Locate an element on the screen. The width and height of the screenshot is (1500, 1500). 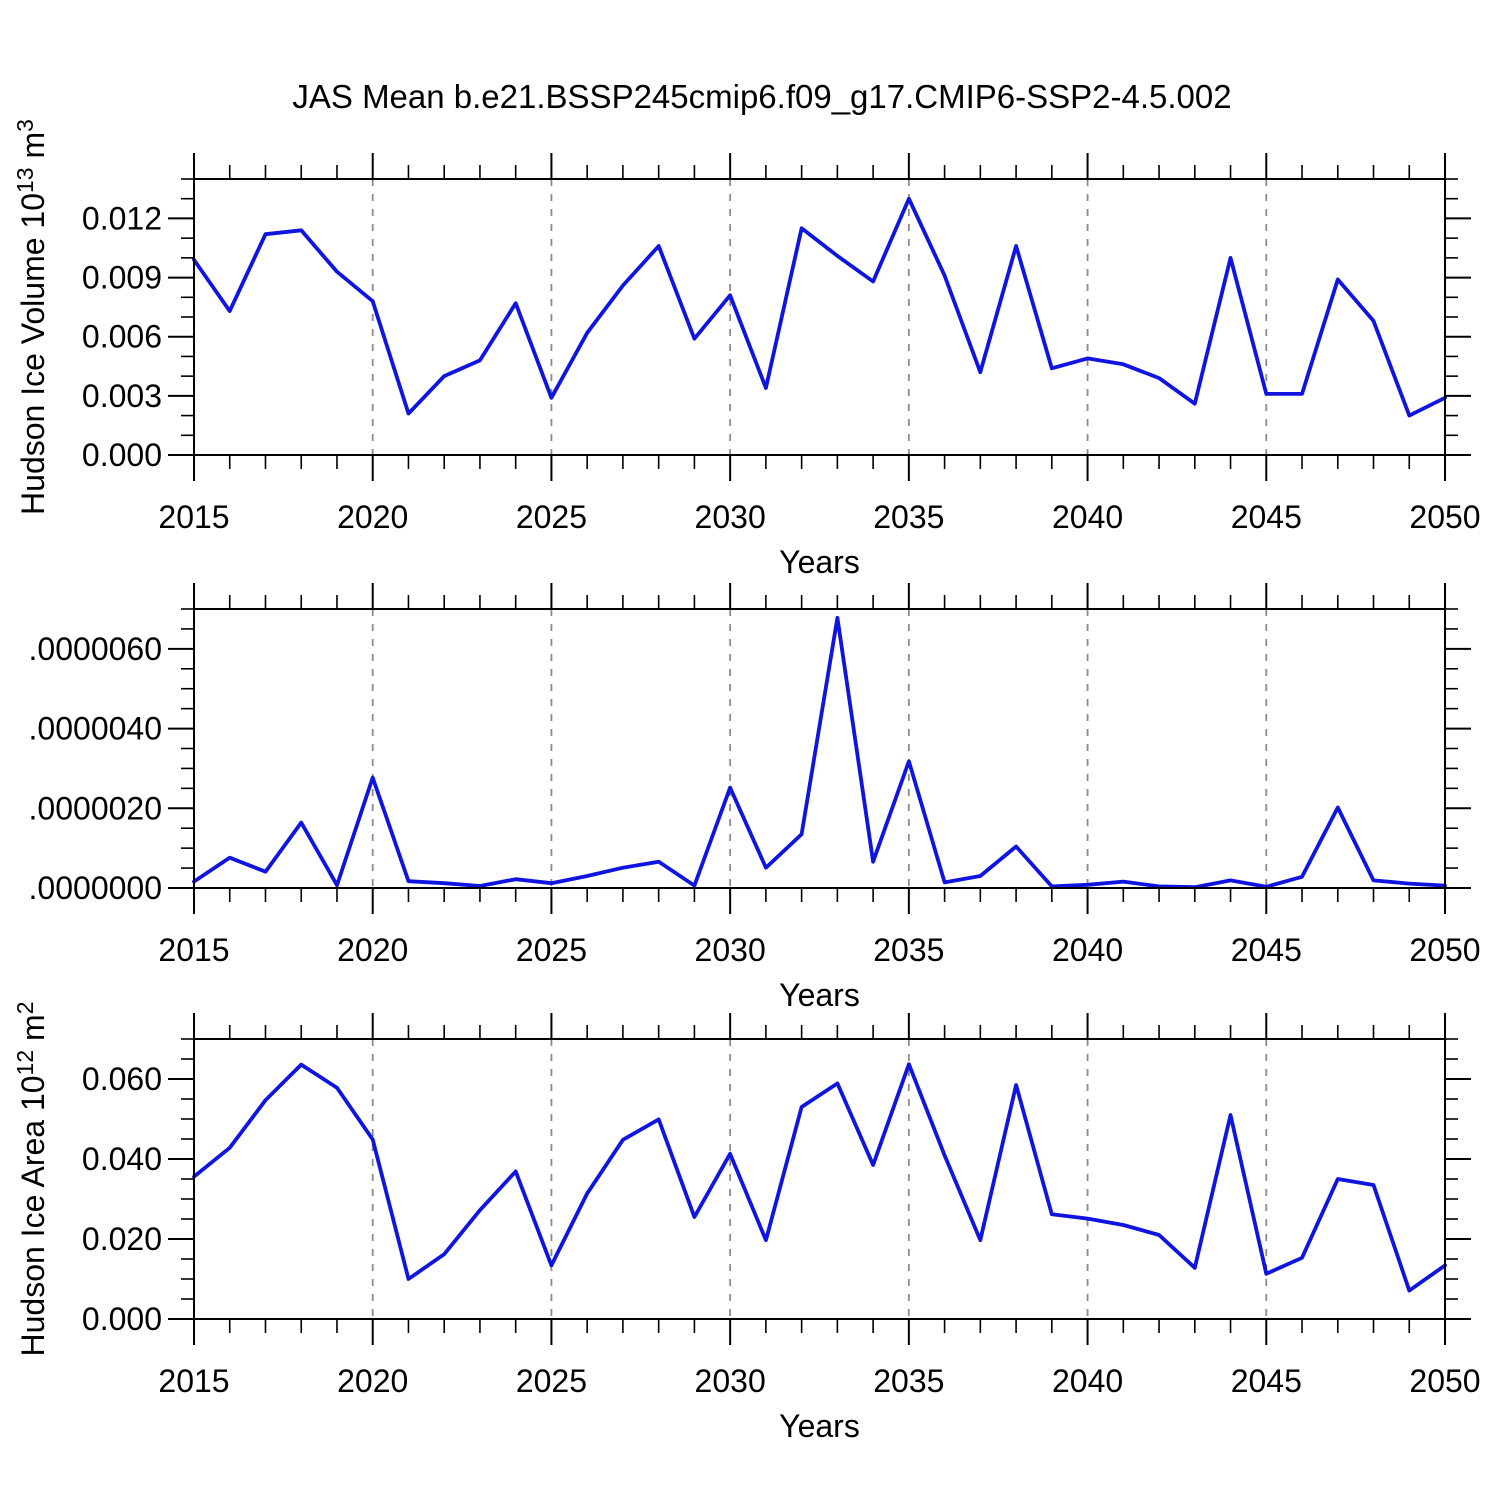
y-axis-title: Hudson Ice Area 1012​ m2​ is located at coordinates (31, 1178).